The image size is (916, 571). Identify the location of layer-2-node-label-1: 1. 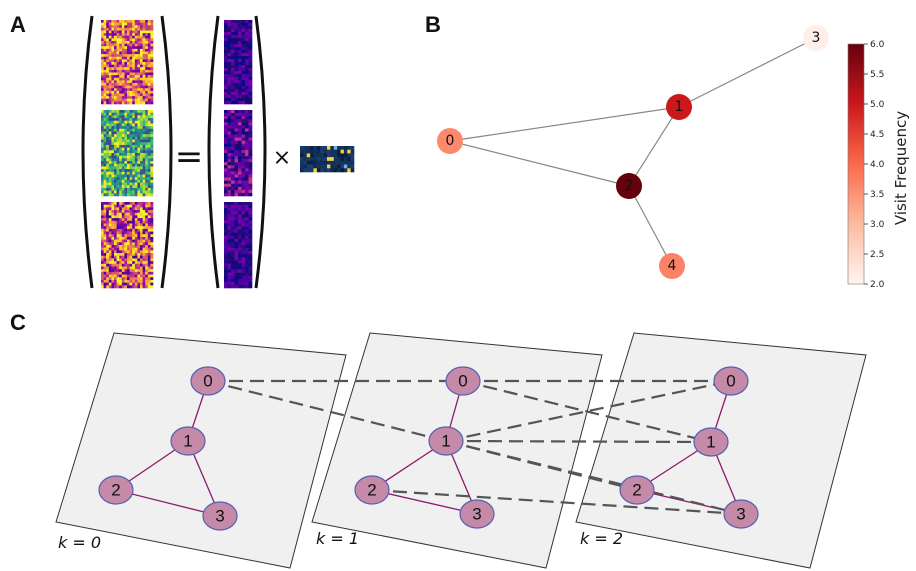
(710, 442).